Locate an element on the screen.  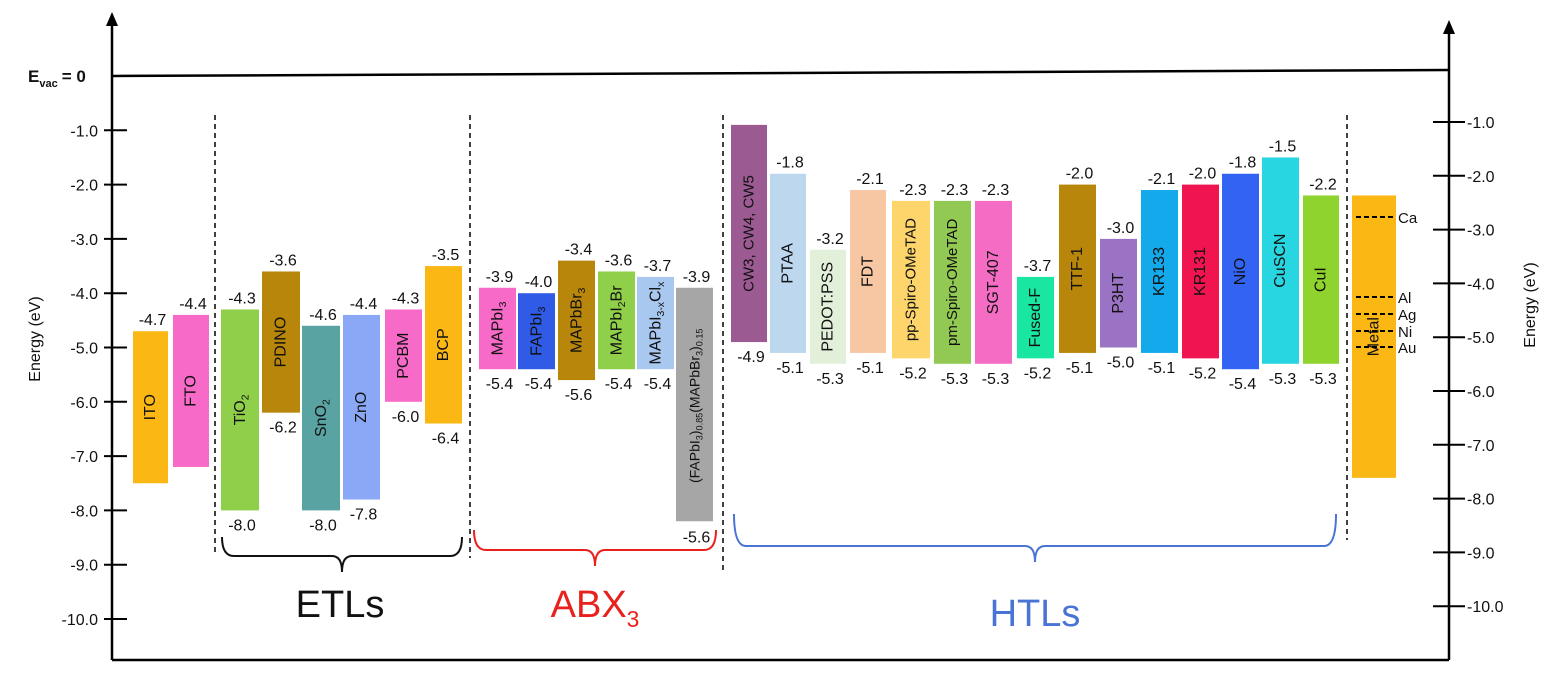
material-name-label: FAPbI3 is located at coordinates (538, 331).